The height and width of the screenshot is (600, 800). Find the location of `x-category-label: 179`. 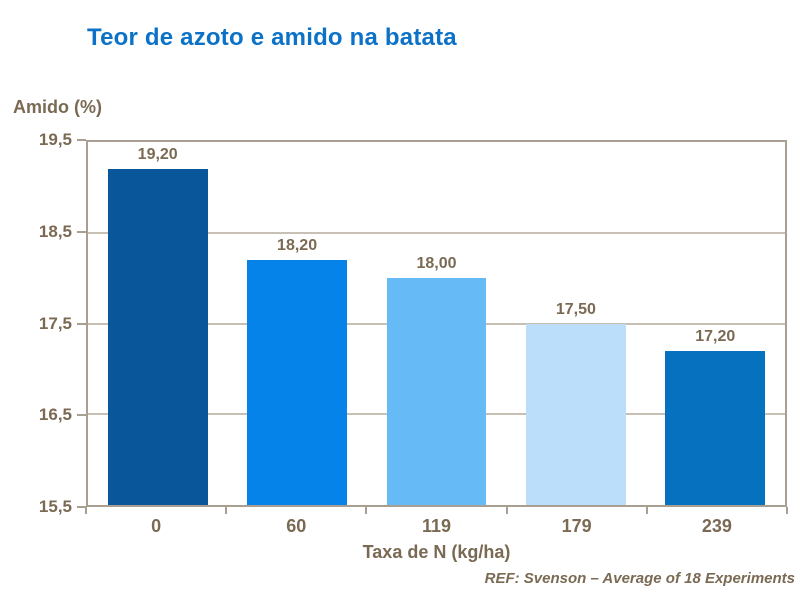

x-category-label: 179 is located at coordinates (576, 526).